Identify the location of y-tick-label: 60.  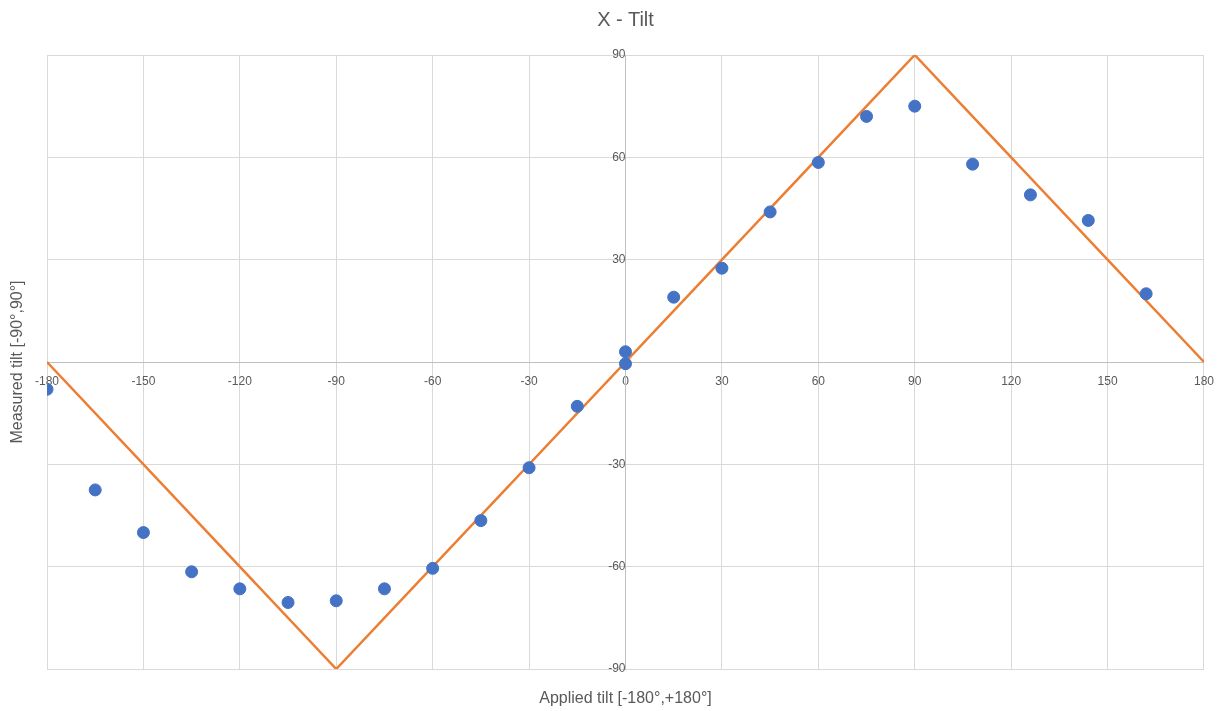
(619, 156).